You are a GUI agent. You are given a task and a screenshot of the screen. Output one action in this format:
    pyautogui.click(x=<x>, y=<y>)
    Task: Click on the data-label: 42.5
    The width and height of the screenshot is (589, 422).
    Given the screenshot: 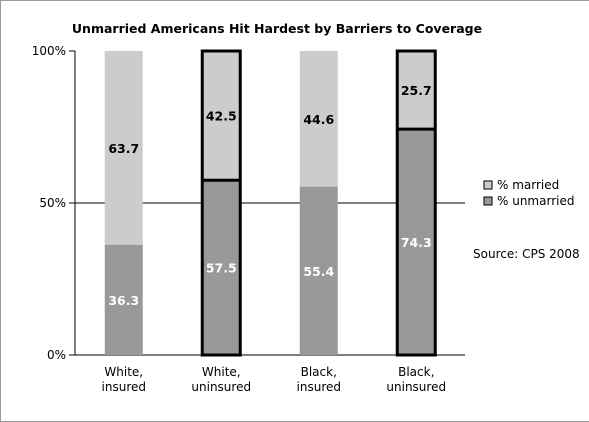 What is the action you would take?
    pyautogui.click(x=221, y=116)
    